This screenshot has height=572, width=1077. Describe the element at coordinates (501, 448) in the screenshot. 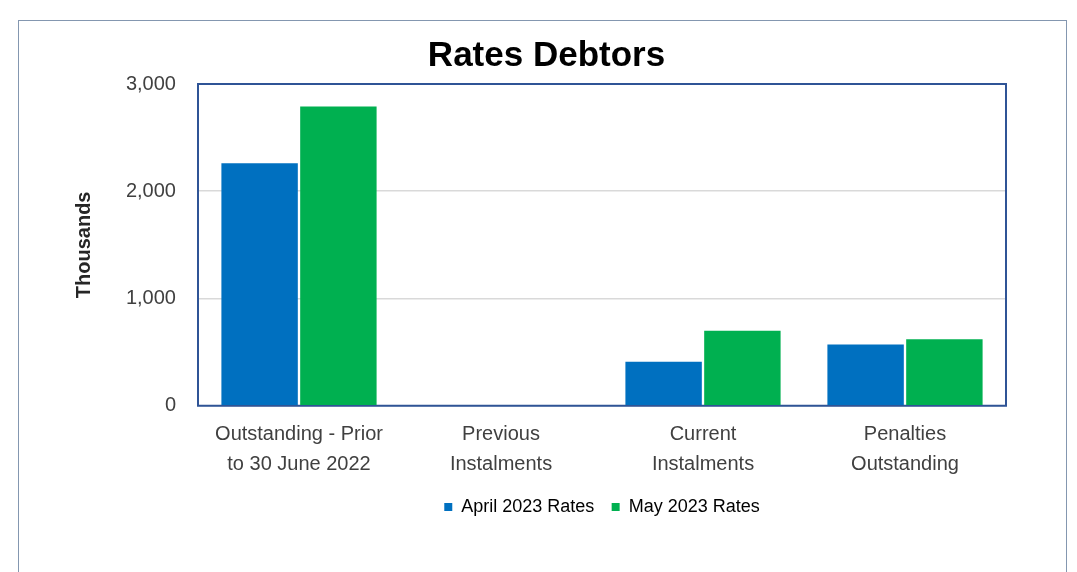

I see `x-tick-label: Previous Instalments` at that location.